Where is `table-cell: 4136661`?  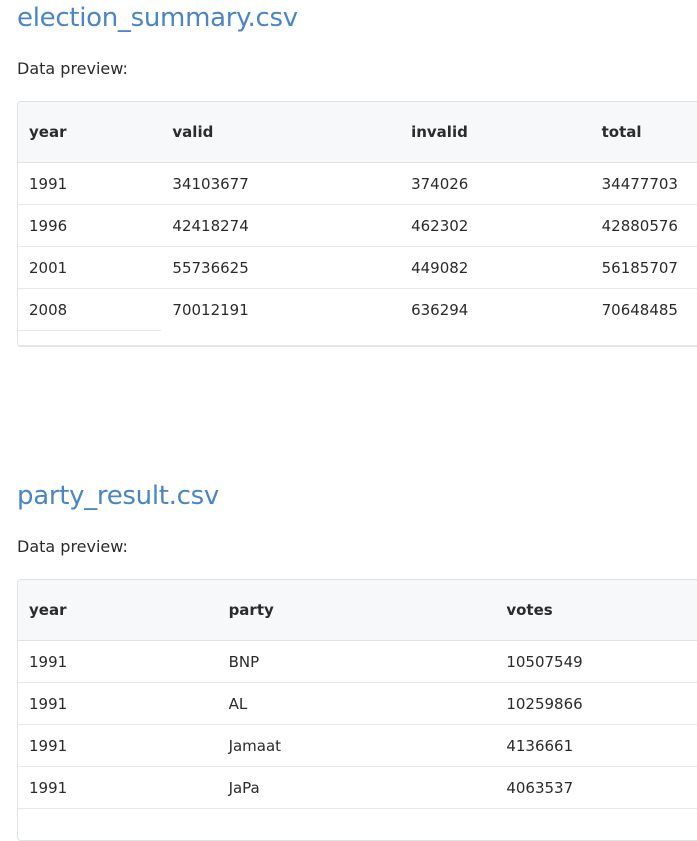 table-cell: 4136661 is located at coordinates (596, 745).